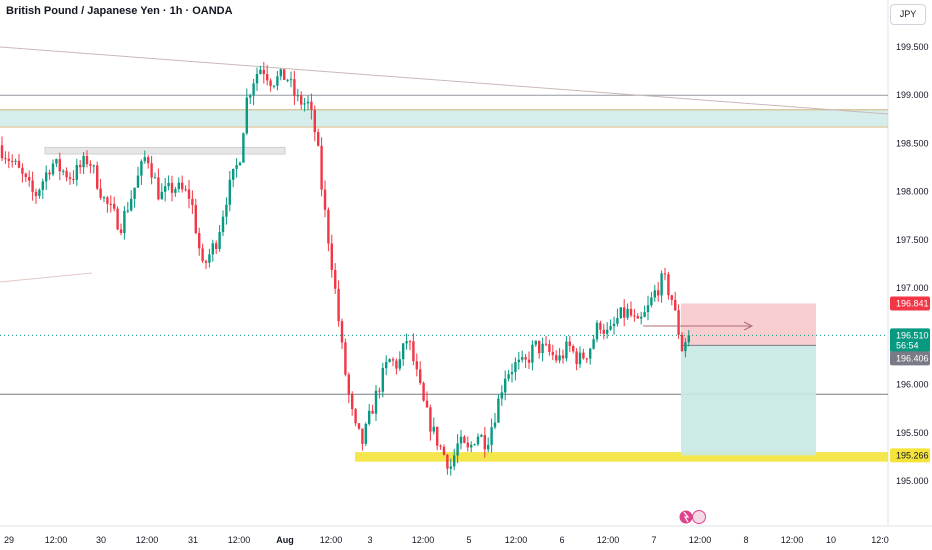  What do you see at coordinates (748, 400) in the screenshot?
I see `take-profit-zone` at bounding box center [748, 400].